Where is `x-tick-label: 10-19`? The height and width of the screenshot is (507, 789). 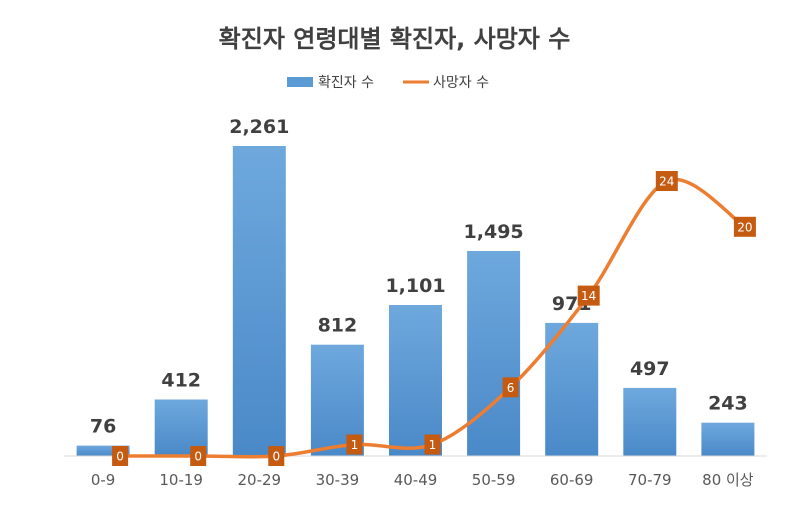 x-tick-label: 10-19 is located at coordinates (181, 480).